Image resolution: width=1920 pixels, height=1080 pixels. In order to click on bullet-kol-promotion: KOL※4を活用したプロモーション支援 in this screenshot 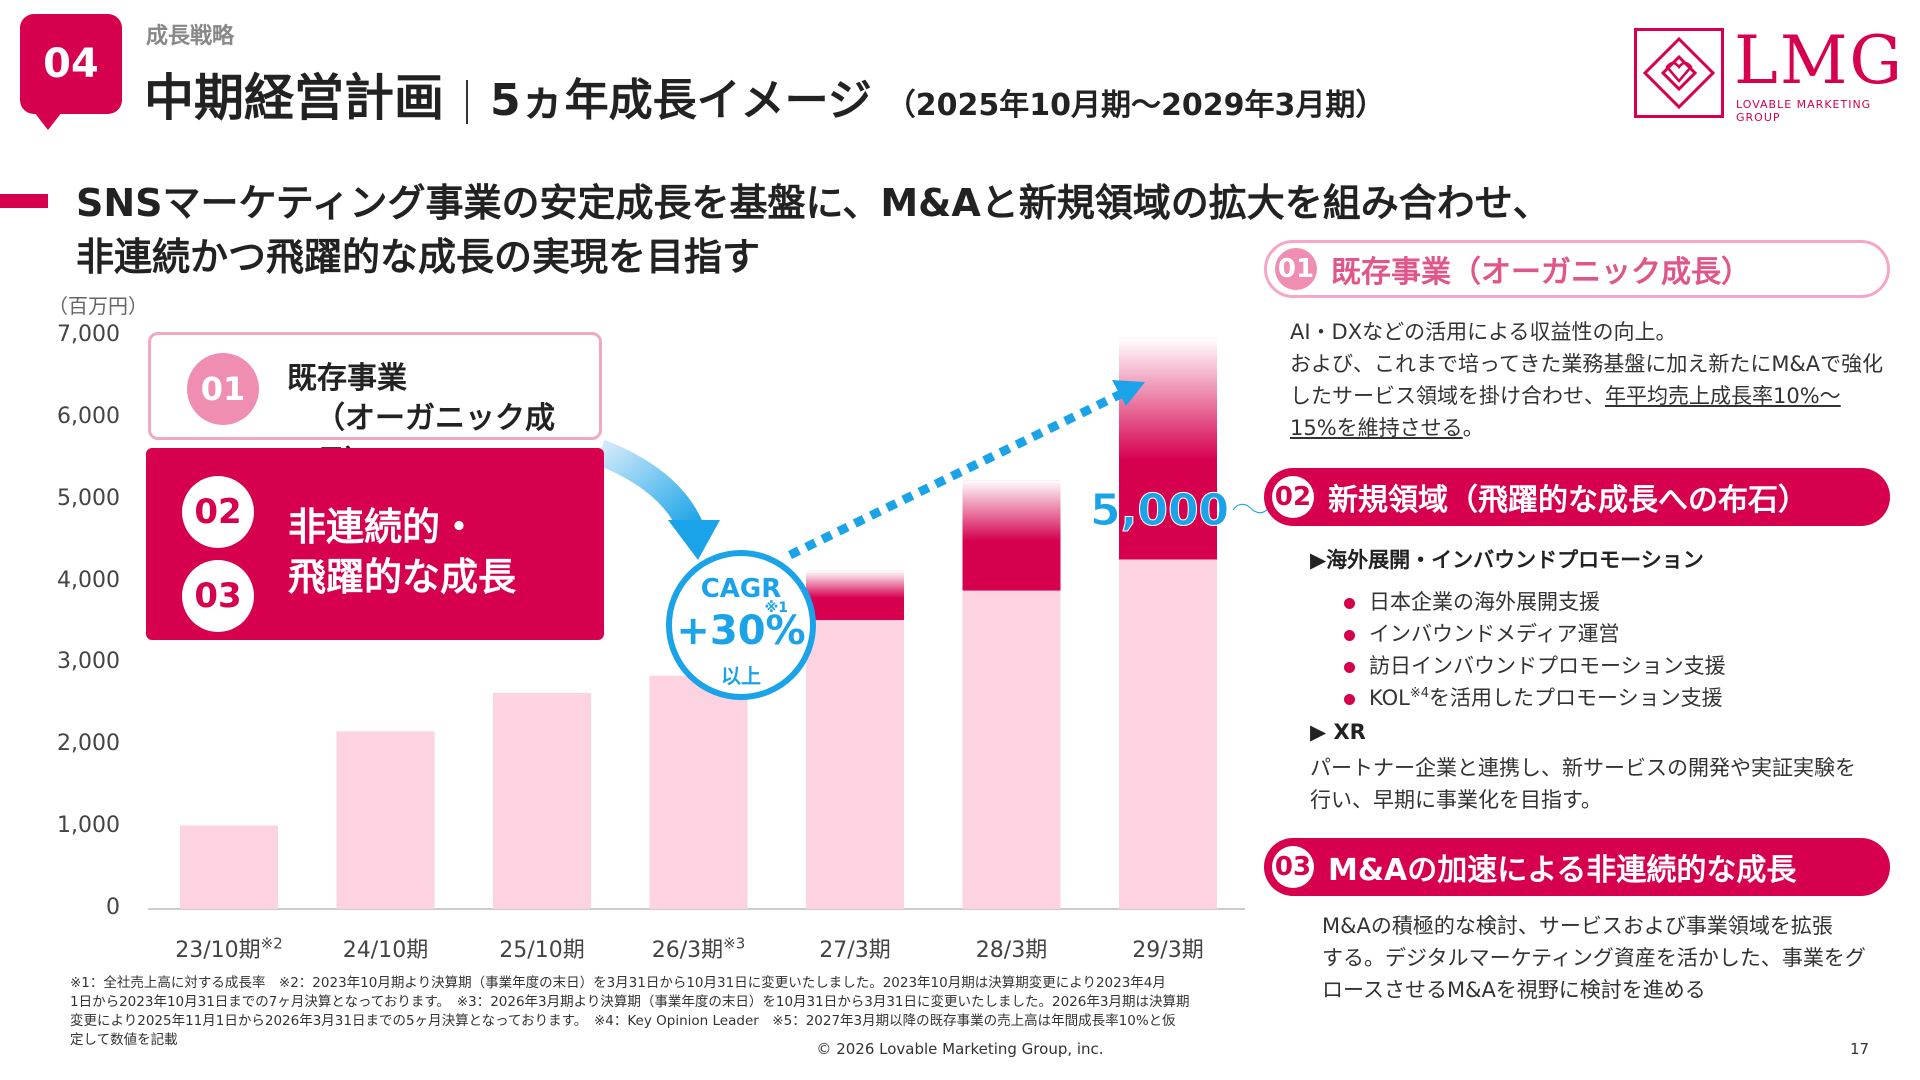, I will do `click(1533, 697)`.